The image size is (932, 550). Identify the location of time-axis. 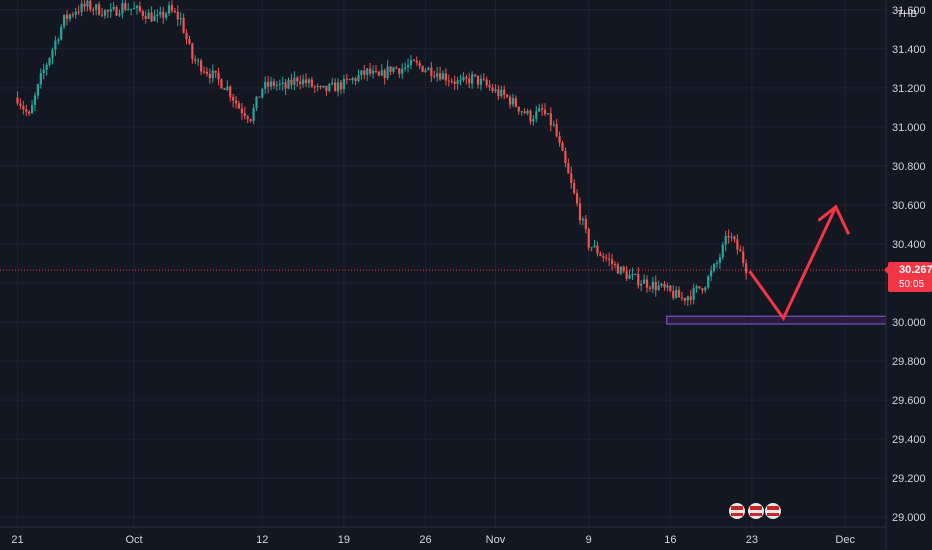
(466, 538).